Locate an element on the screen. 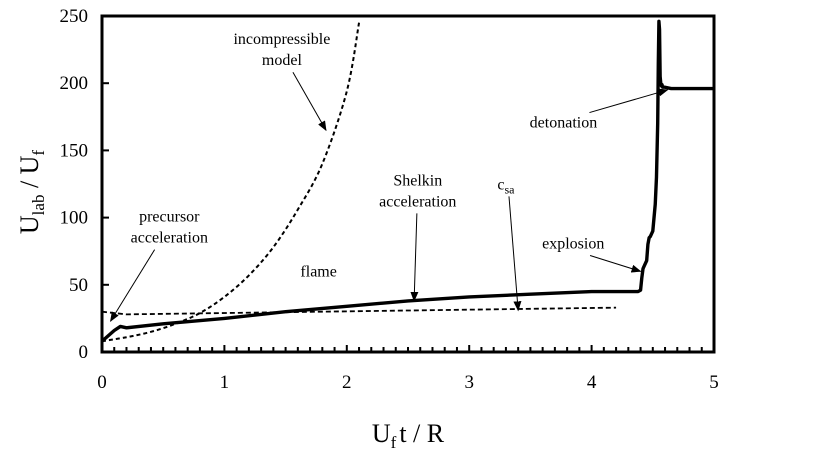  x-tick-label: 2 is located at coordinates (347, 382).